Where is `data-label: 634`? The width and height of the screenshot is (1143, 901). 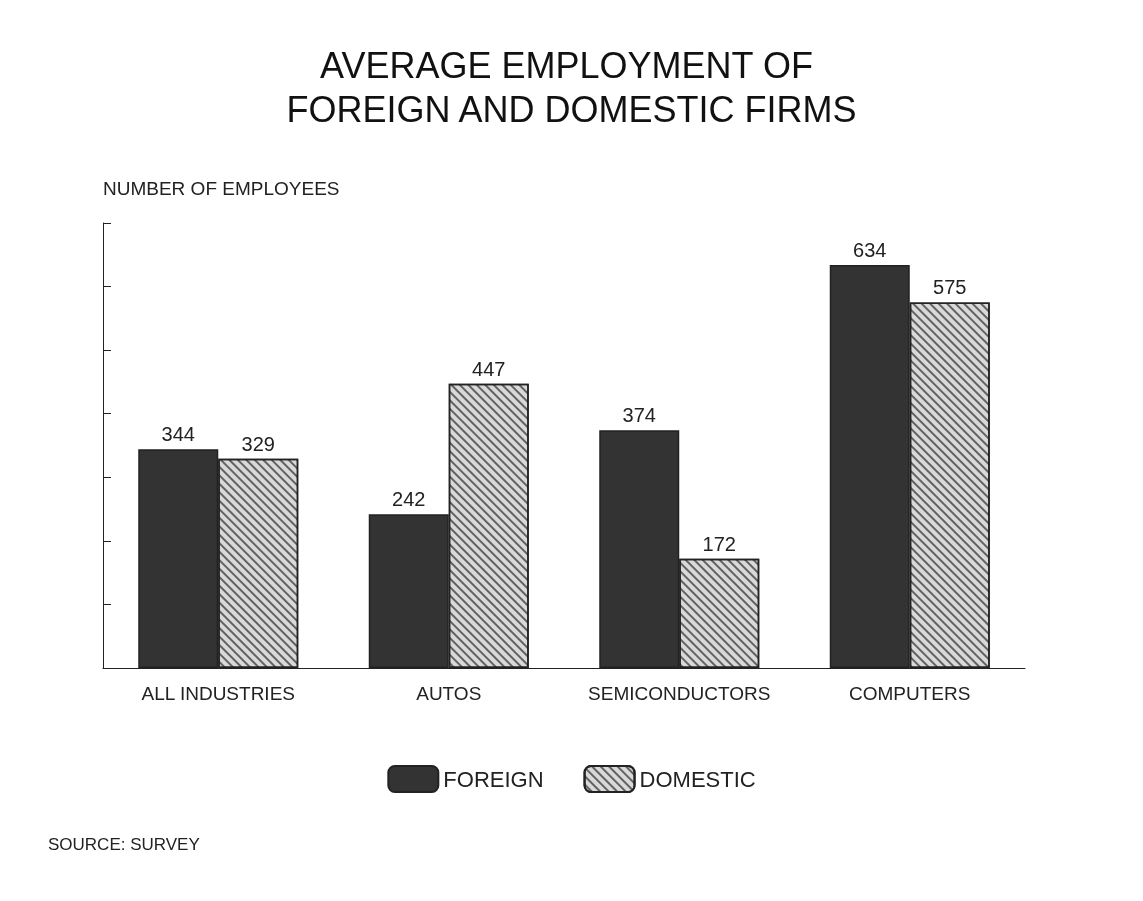 data-label: 634 is located at coordinates (870, 249).